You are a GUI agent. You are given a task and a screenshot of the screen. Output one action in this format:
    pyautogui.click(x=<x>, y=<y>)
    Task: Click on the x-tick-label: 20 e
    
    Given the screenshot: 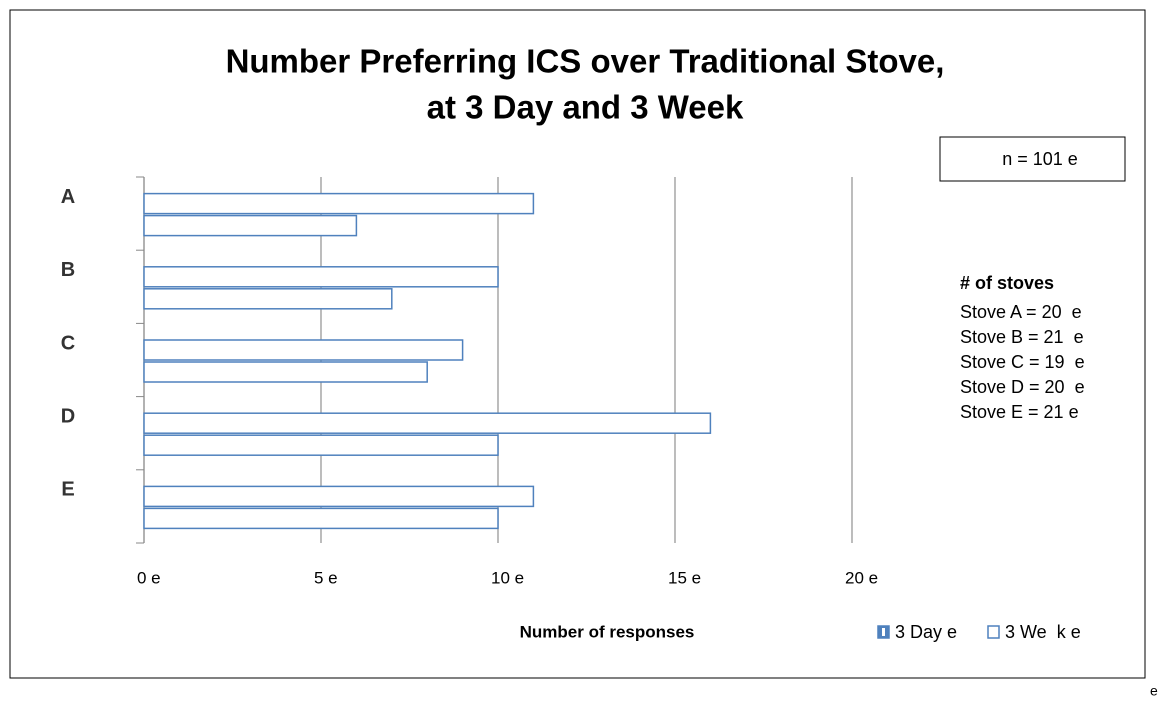 What is the action you would take?
    pyautogui.click(x=861, y=577)
    